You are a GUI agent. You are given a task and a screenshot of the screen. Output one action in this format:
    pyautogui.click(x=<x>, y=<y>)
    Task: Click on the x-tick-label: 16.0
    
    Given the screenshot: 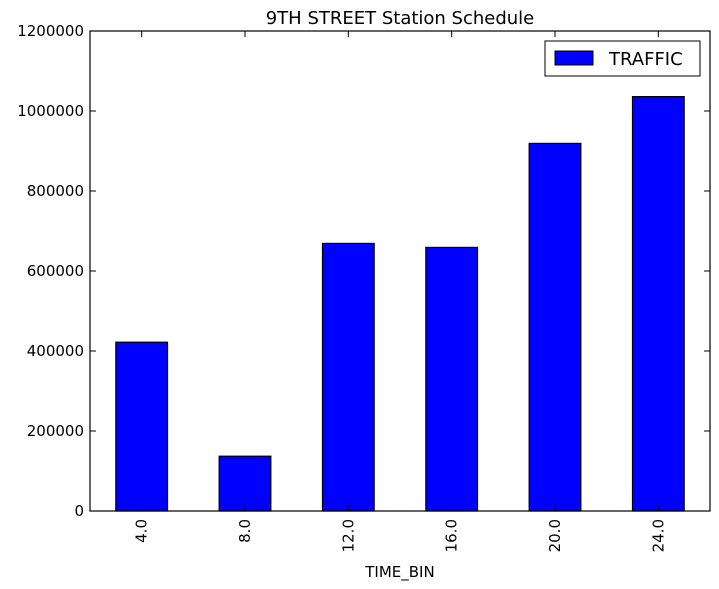 What is the action you would take?
    pyautogui.click(x=452, y=535)
    